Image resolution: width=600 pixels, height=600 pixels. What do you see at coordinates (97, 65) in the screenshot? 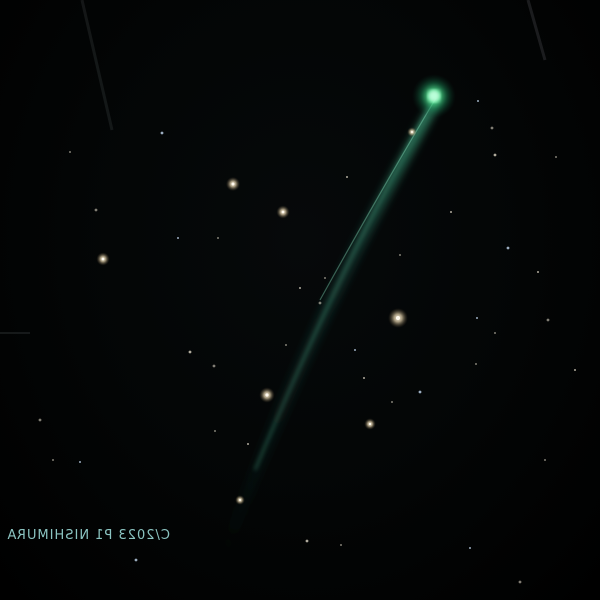
I see `faint-trail-left` at bounding box center [97, 65].